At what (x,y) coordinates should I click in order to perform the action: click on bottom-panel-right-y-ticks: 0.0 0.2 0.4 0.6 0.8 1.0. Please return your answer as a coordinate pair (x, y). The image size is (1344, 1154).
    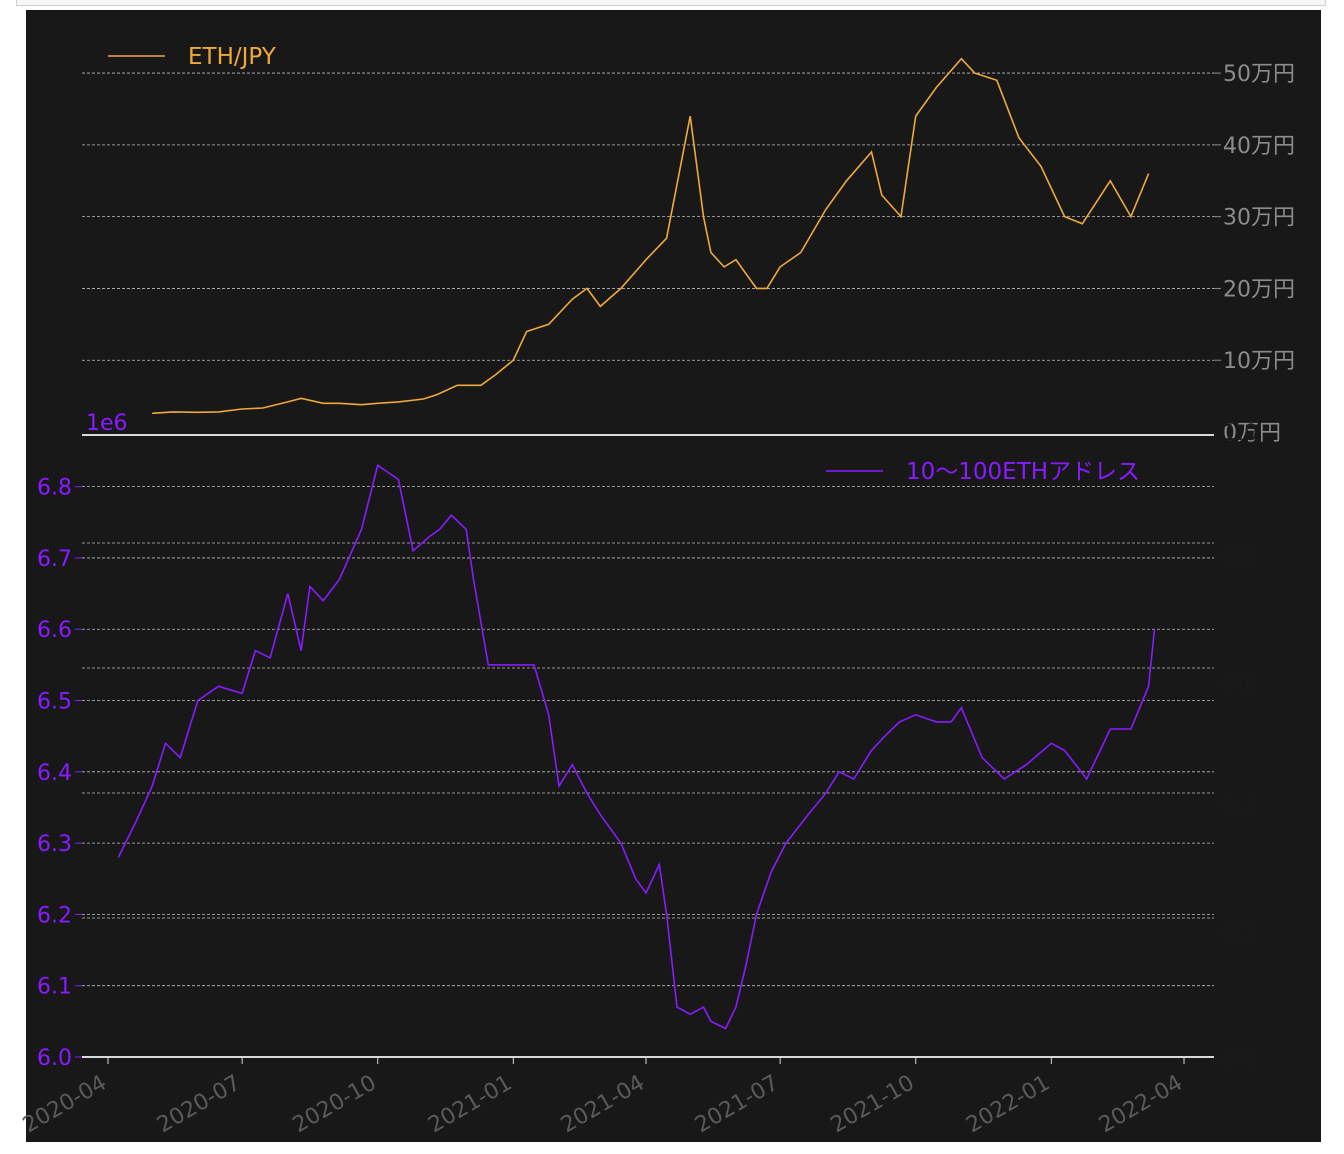
    Looking at the image, I should click on (1236, 746).